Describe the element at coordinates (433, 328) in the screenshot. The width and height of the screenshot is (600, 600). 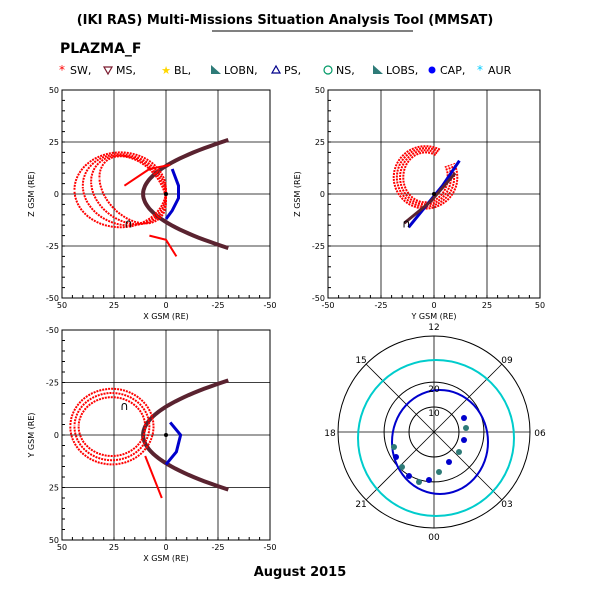
I see `mlt-label: 12` at that location.